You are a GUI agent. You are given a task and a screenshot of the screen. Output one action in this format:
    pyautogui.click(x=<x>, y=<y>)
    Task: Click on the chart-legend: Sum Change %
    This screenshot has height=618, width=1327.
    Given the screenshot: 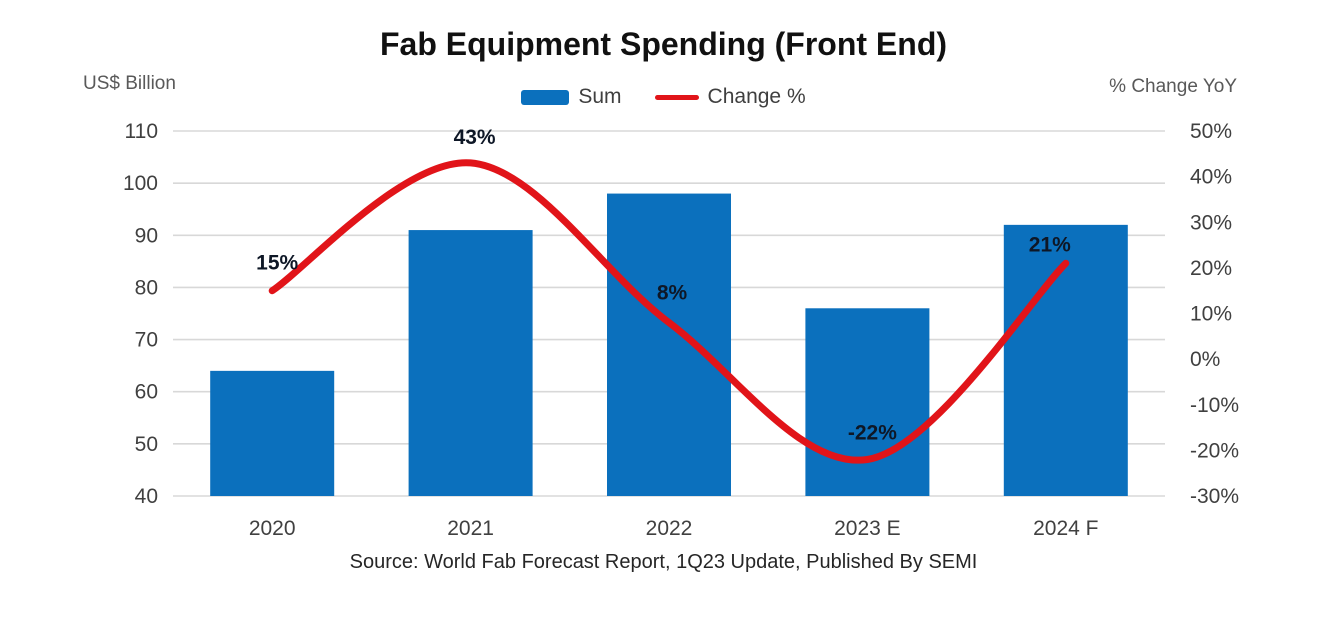 What is the action you would take?
    pyautogui.click(x=663, y=97)
    